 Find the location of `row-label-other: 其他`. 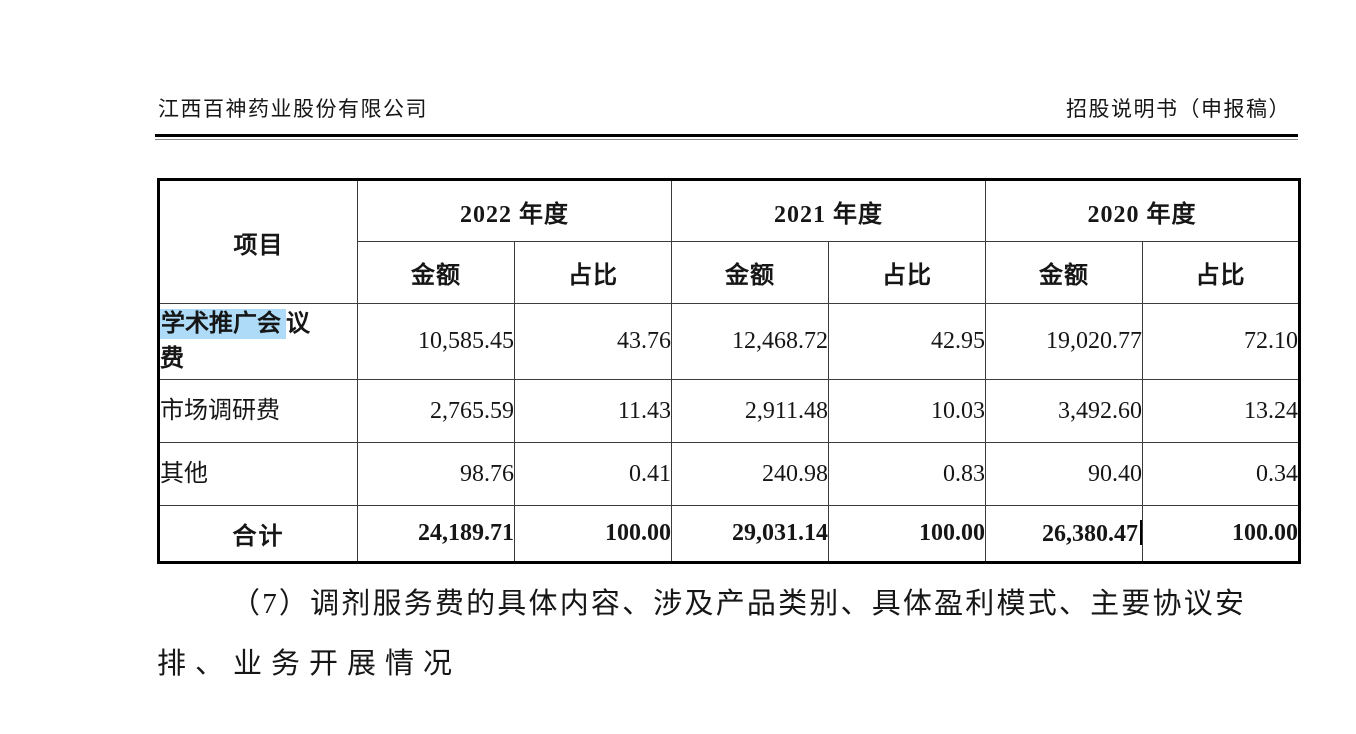

row-label-other: 其他 is located at coordinates (258, 474).